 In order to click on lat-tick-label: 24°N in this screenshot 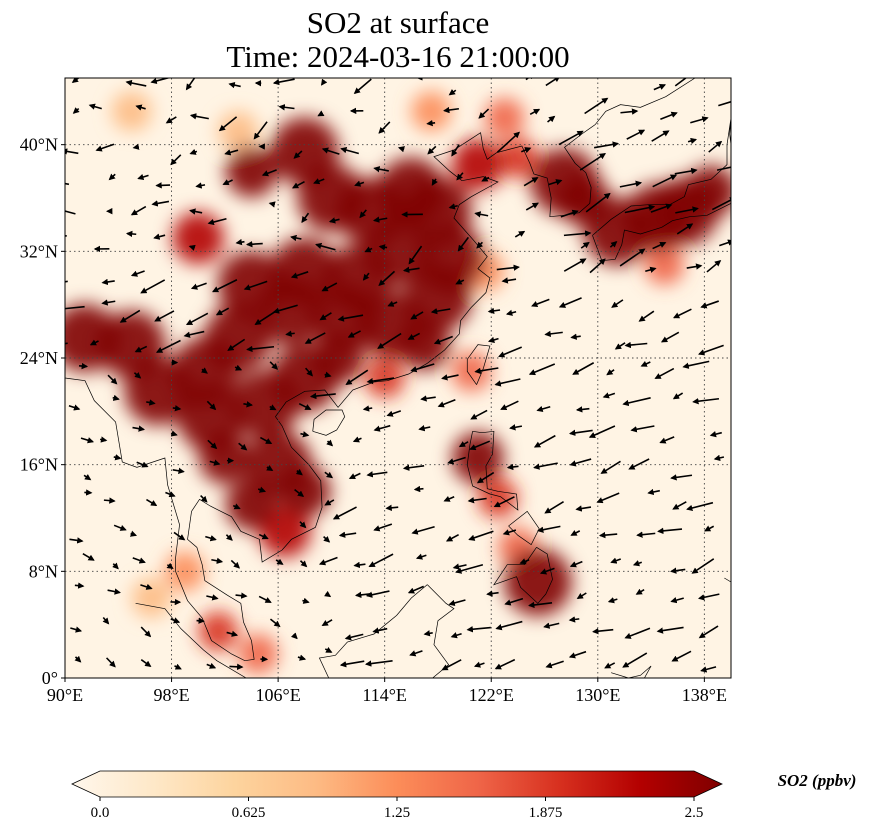, I will do `click(39, 358)`.